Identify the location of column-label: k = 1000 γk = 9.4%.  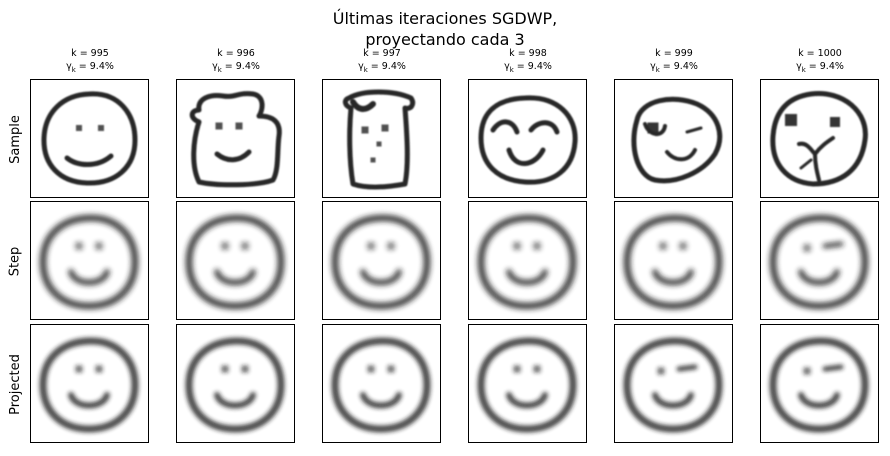
(820, 62).